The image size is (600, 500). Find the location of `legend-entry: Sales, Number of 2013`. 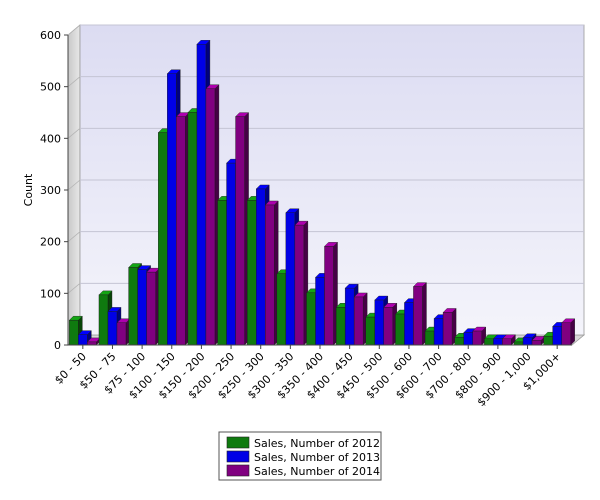

legend-entry: Sales, Number of 2013 is located at coordinates (303, 457).